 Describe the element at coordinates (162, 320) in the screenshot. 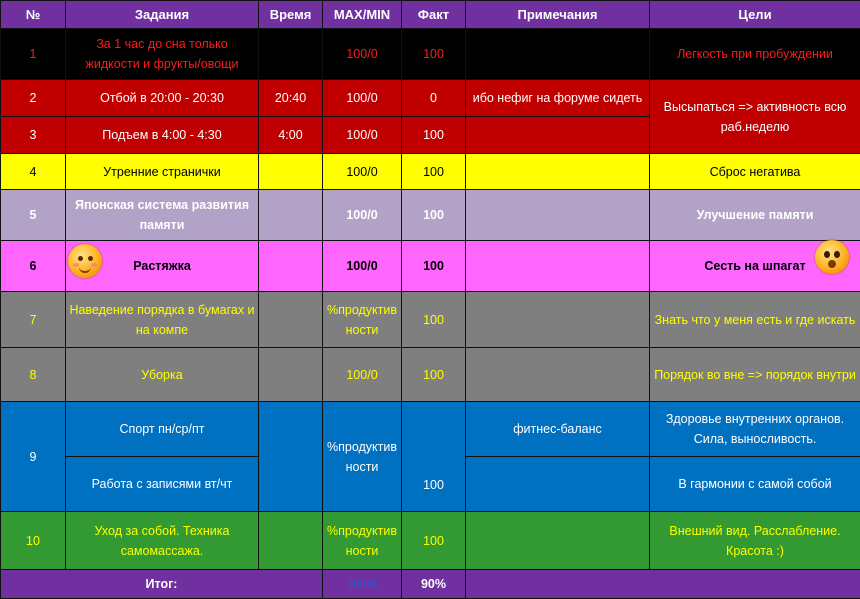

I see `cell-task: Наведение порядка в бумагах и на компе` at that location.